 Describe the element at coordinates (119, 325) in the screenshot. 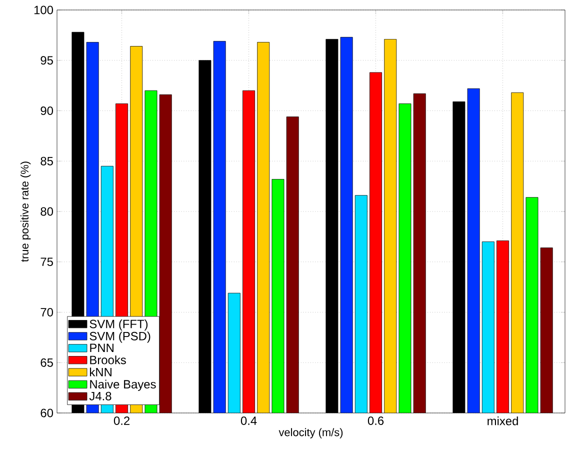

I see `legend-label: SVM (FFT)` at that location.